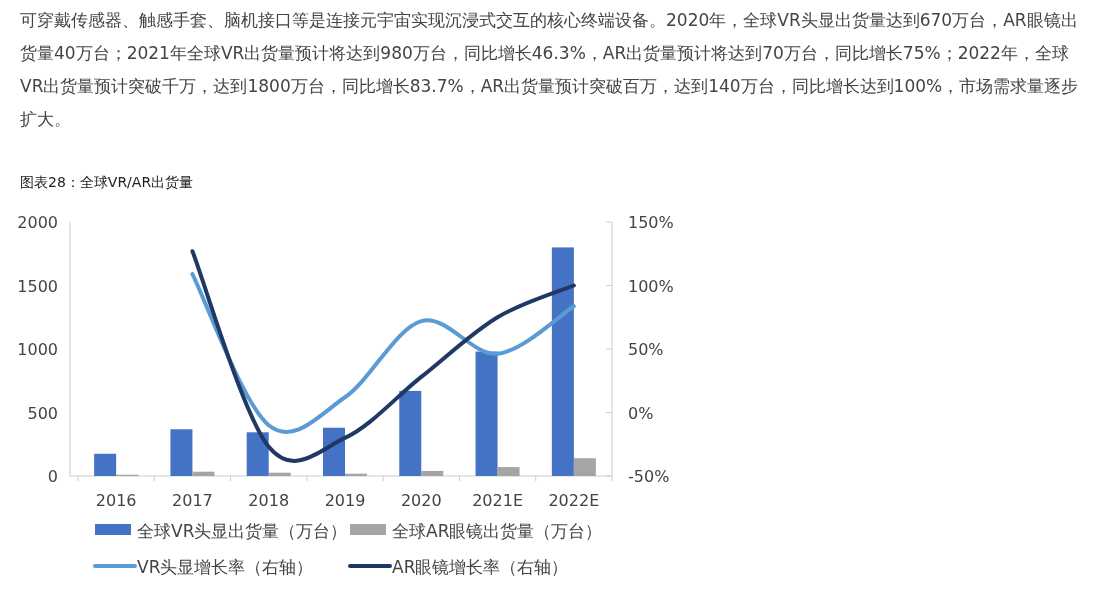 The width and height of the screenshot is (1099, 592). I want to click on y2-tick-label: 100%, so click(651, 286).